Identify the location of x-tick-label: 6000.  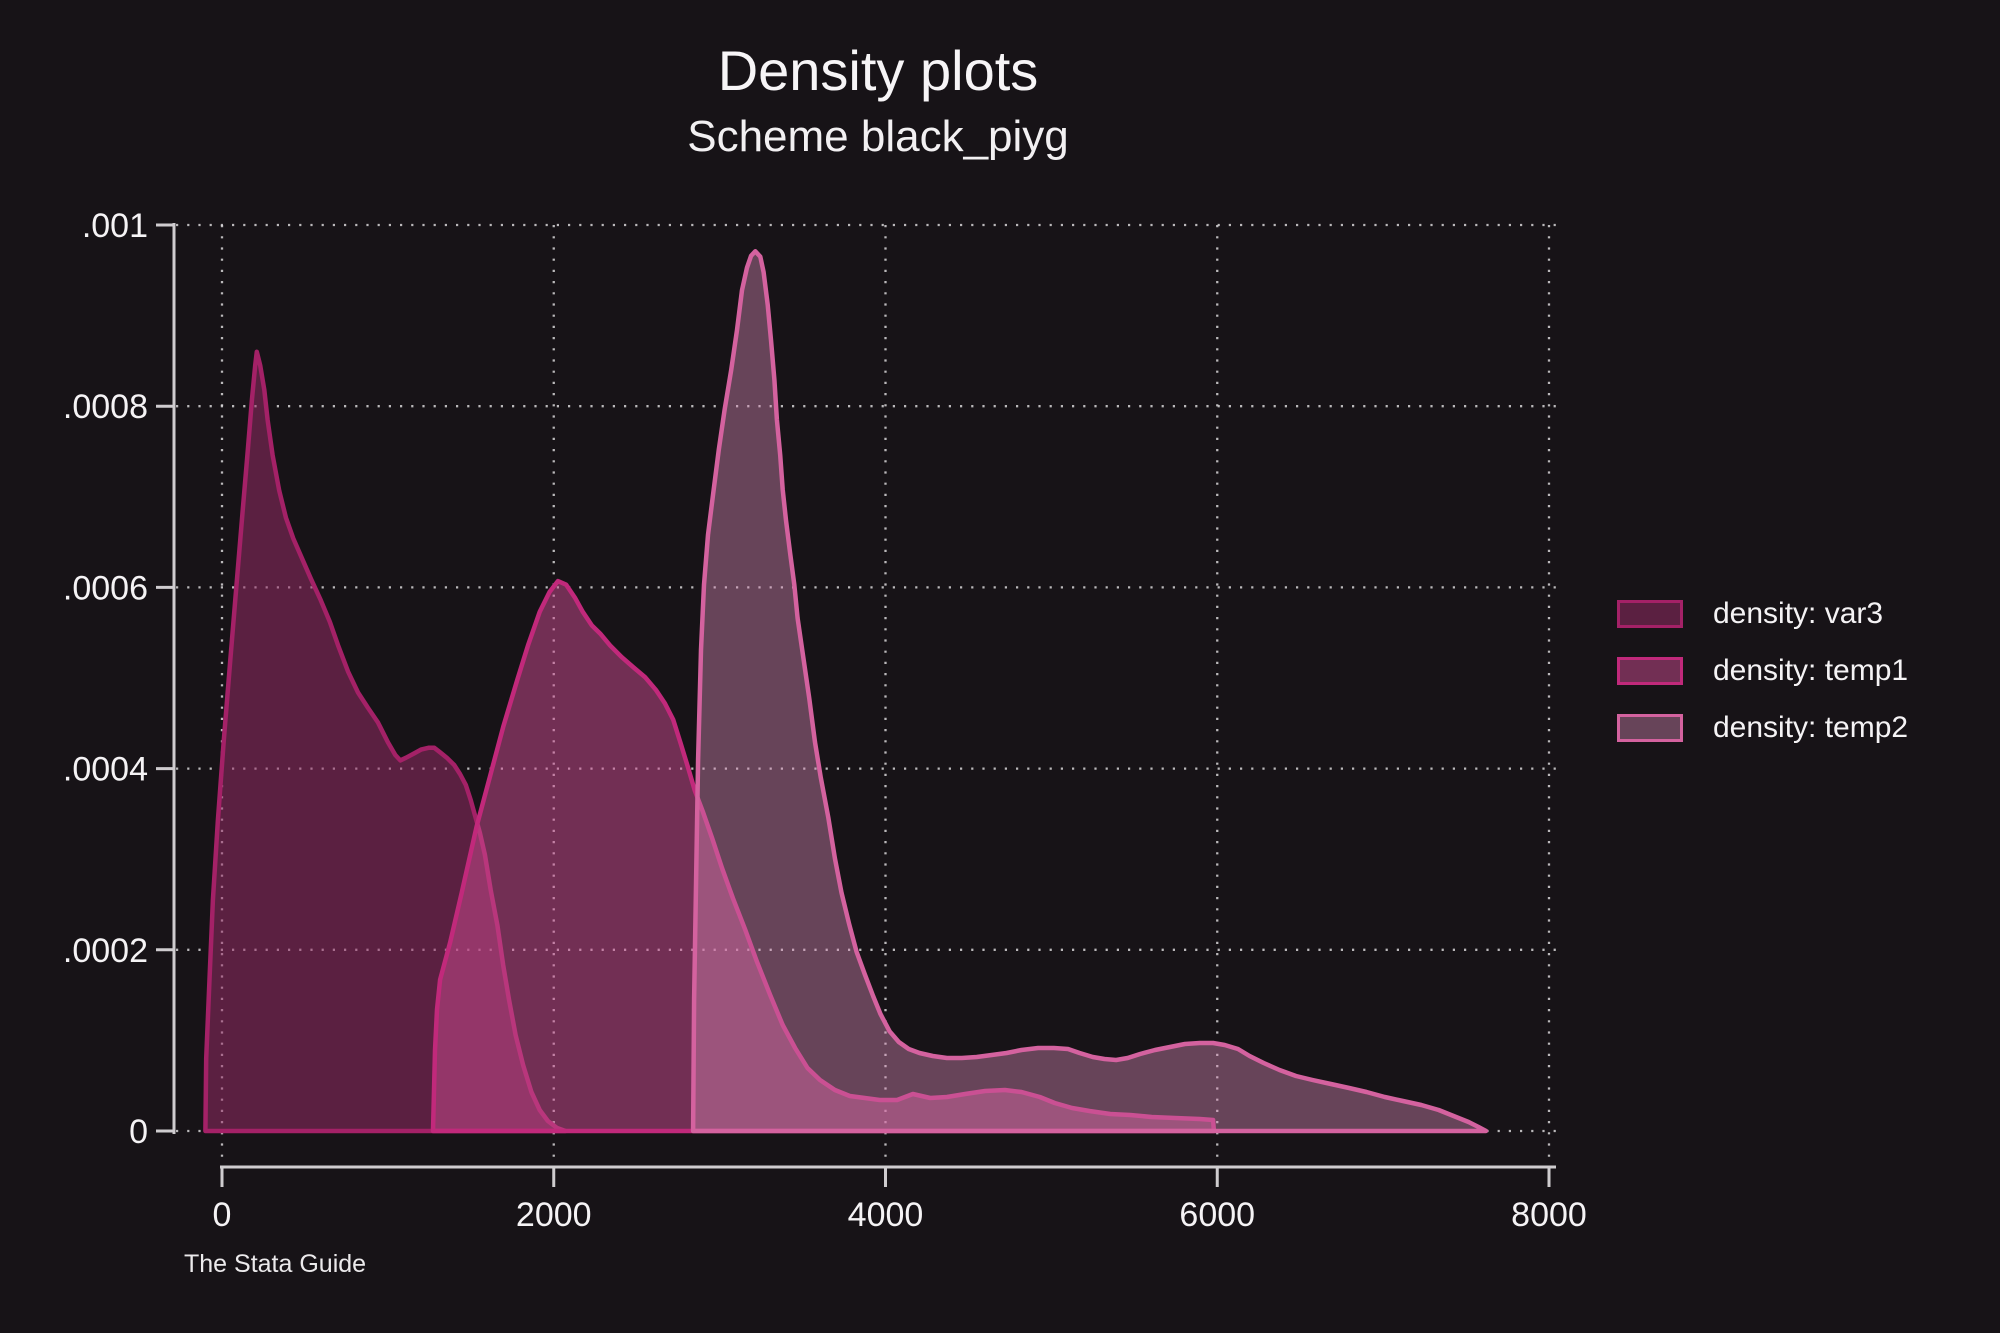
(1217, 1215).